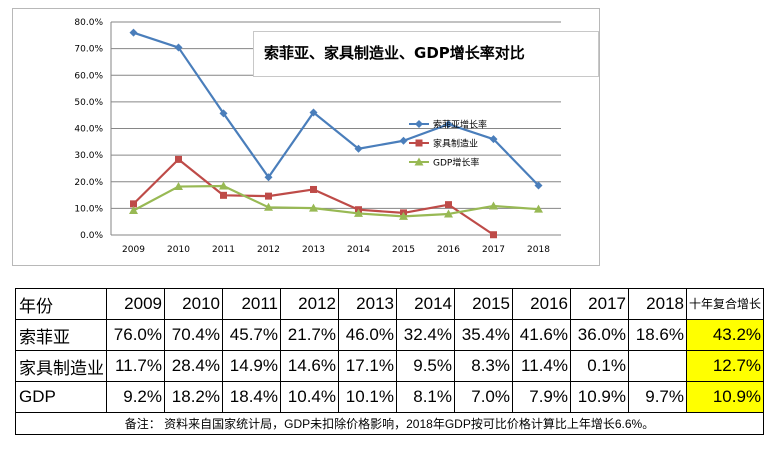 The height and width of the screenshot is (462, 767). I want to click on y-tick-label: 30.0%, so click(88, 156).